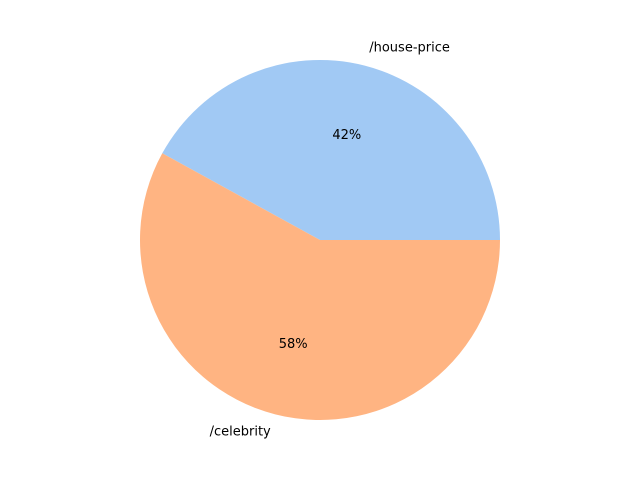 Image resolution: width=640 pixels, height=480 pixels. I want to click on slice-percent-label: 58%, so click(293, 344).